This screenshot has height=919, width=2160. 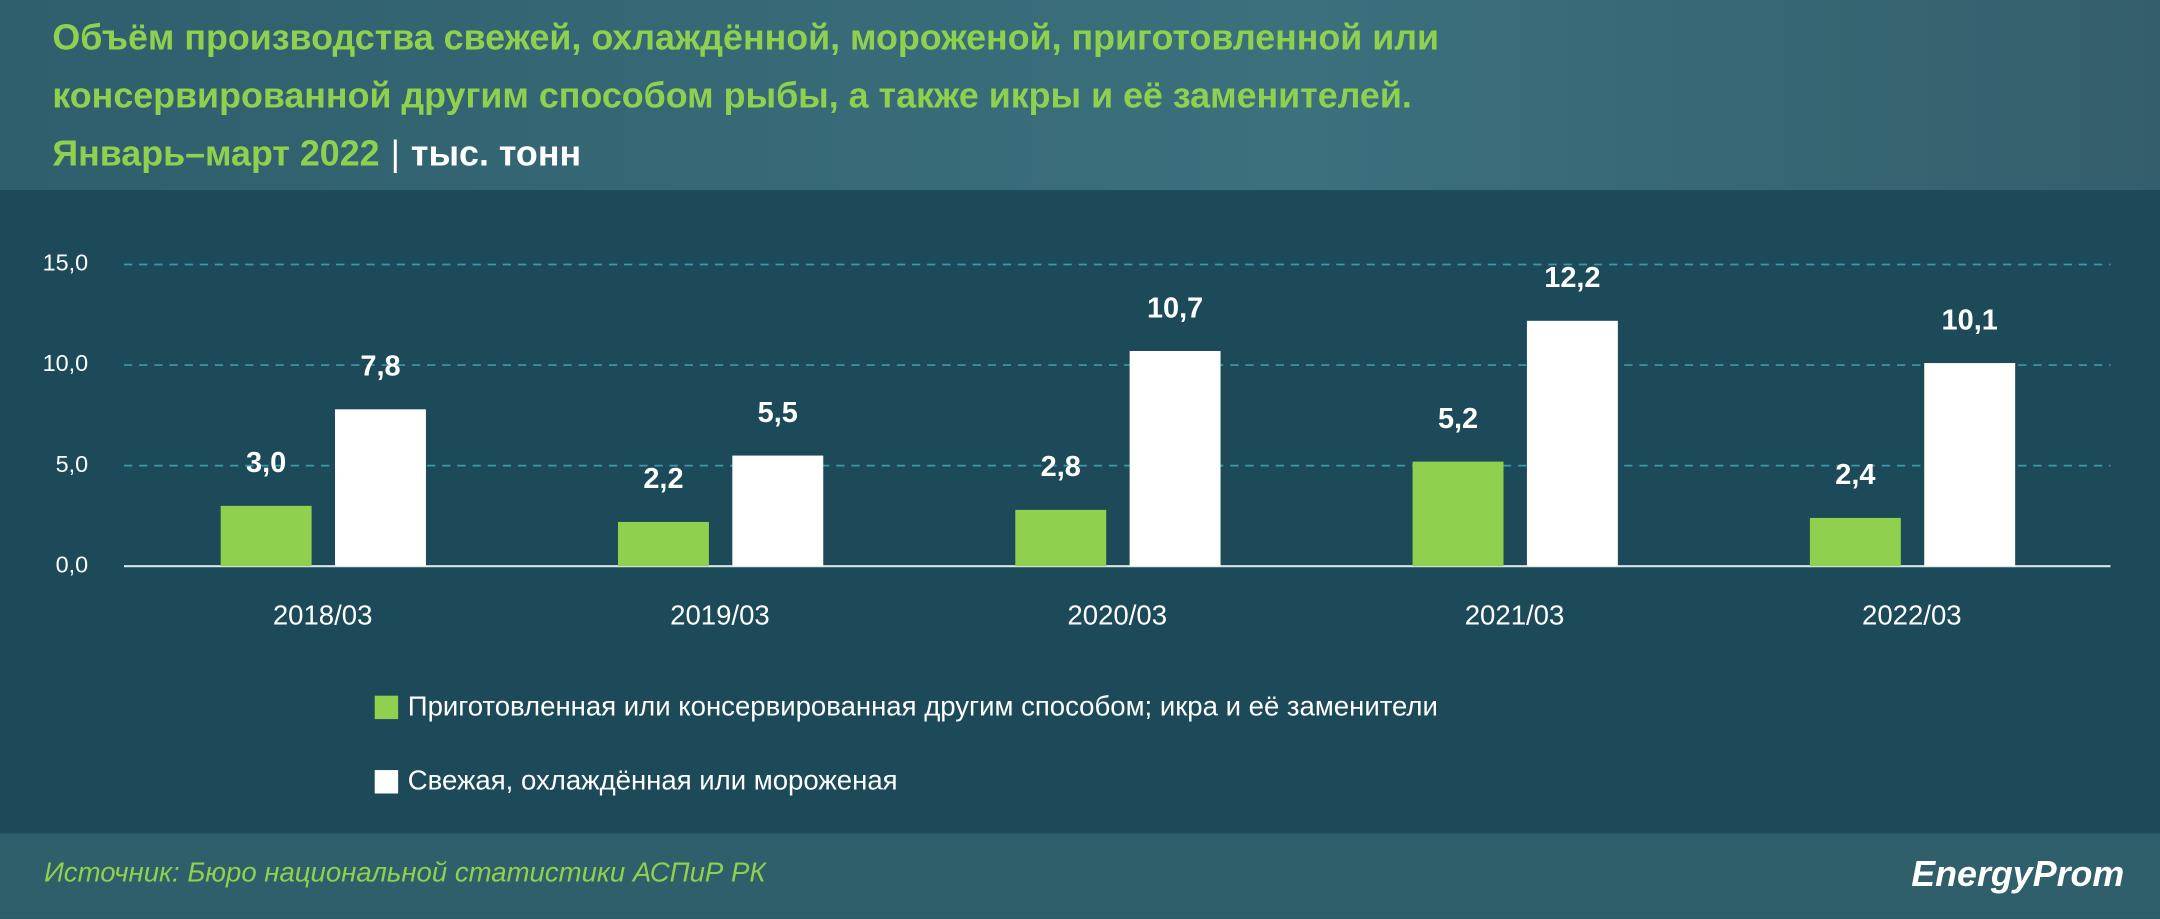 What do you see at coordinates (216, 153) in the screenshot?
I see `subtitle: Январь–март 2022` at bounding box center [216, 153].